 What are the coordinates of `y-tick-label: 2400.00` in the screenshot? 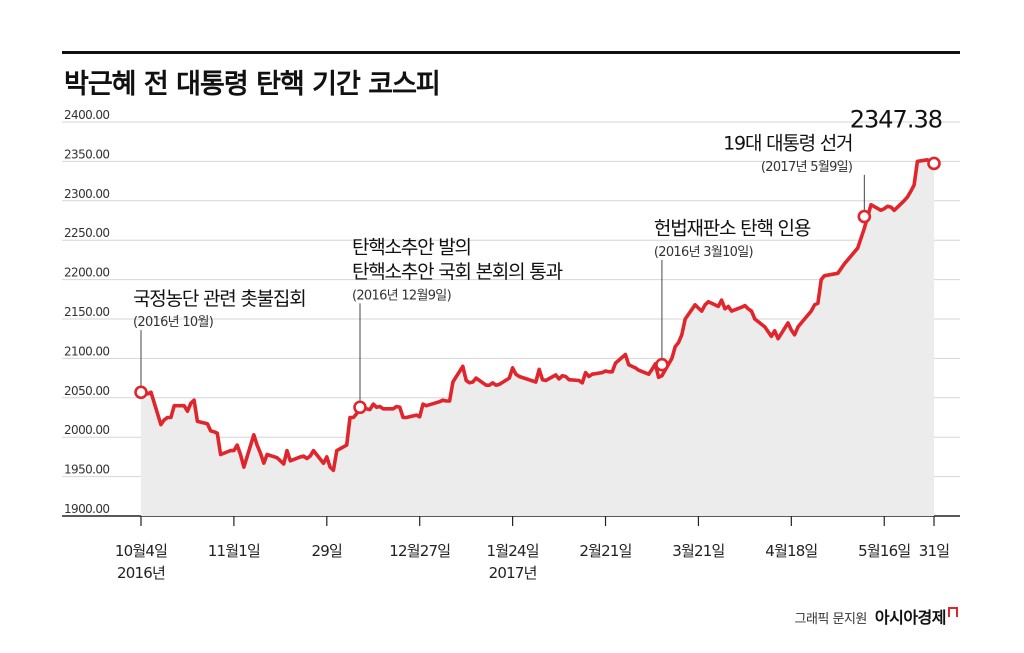 It's located at (86, 115).